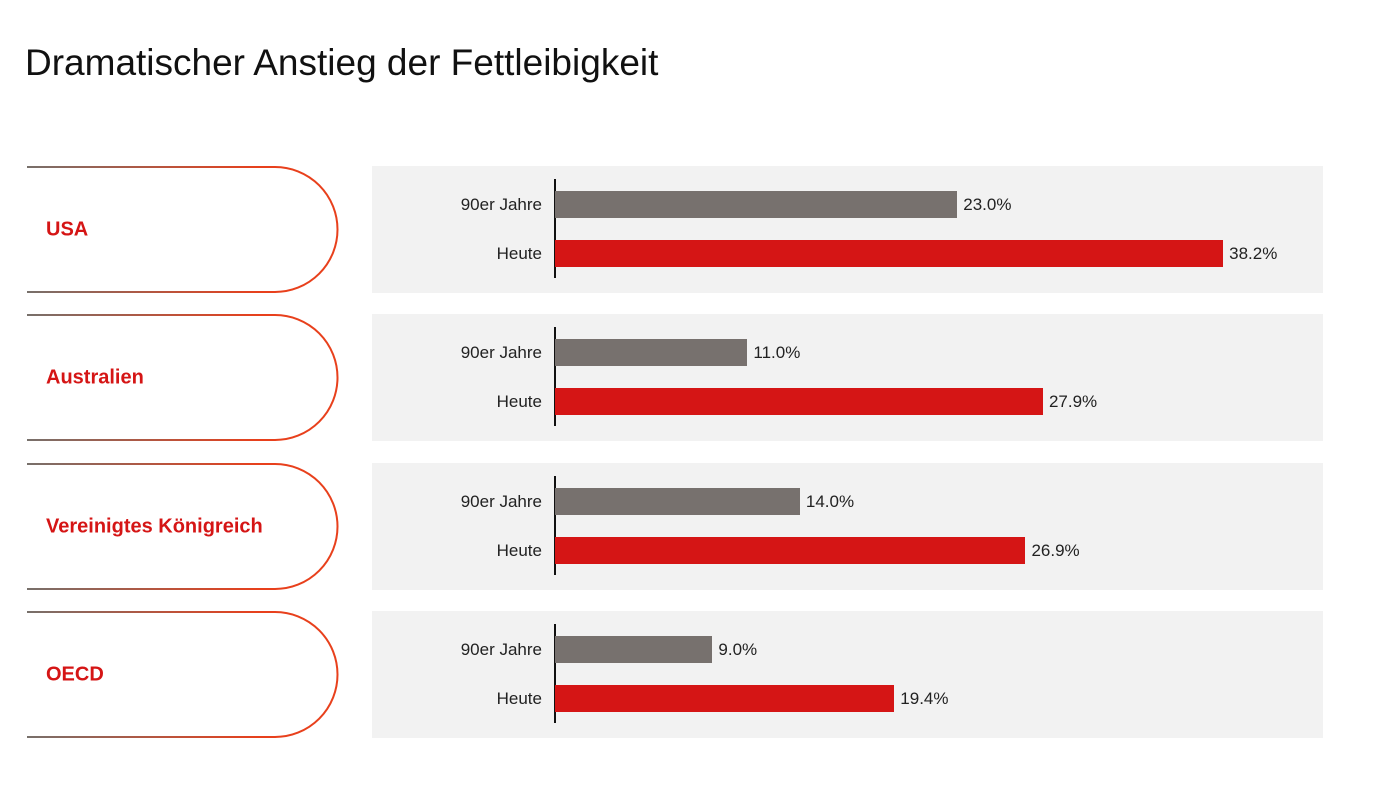  I want to click on data-label: 23.0%, so click(987, 204).